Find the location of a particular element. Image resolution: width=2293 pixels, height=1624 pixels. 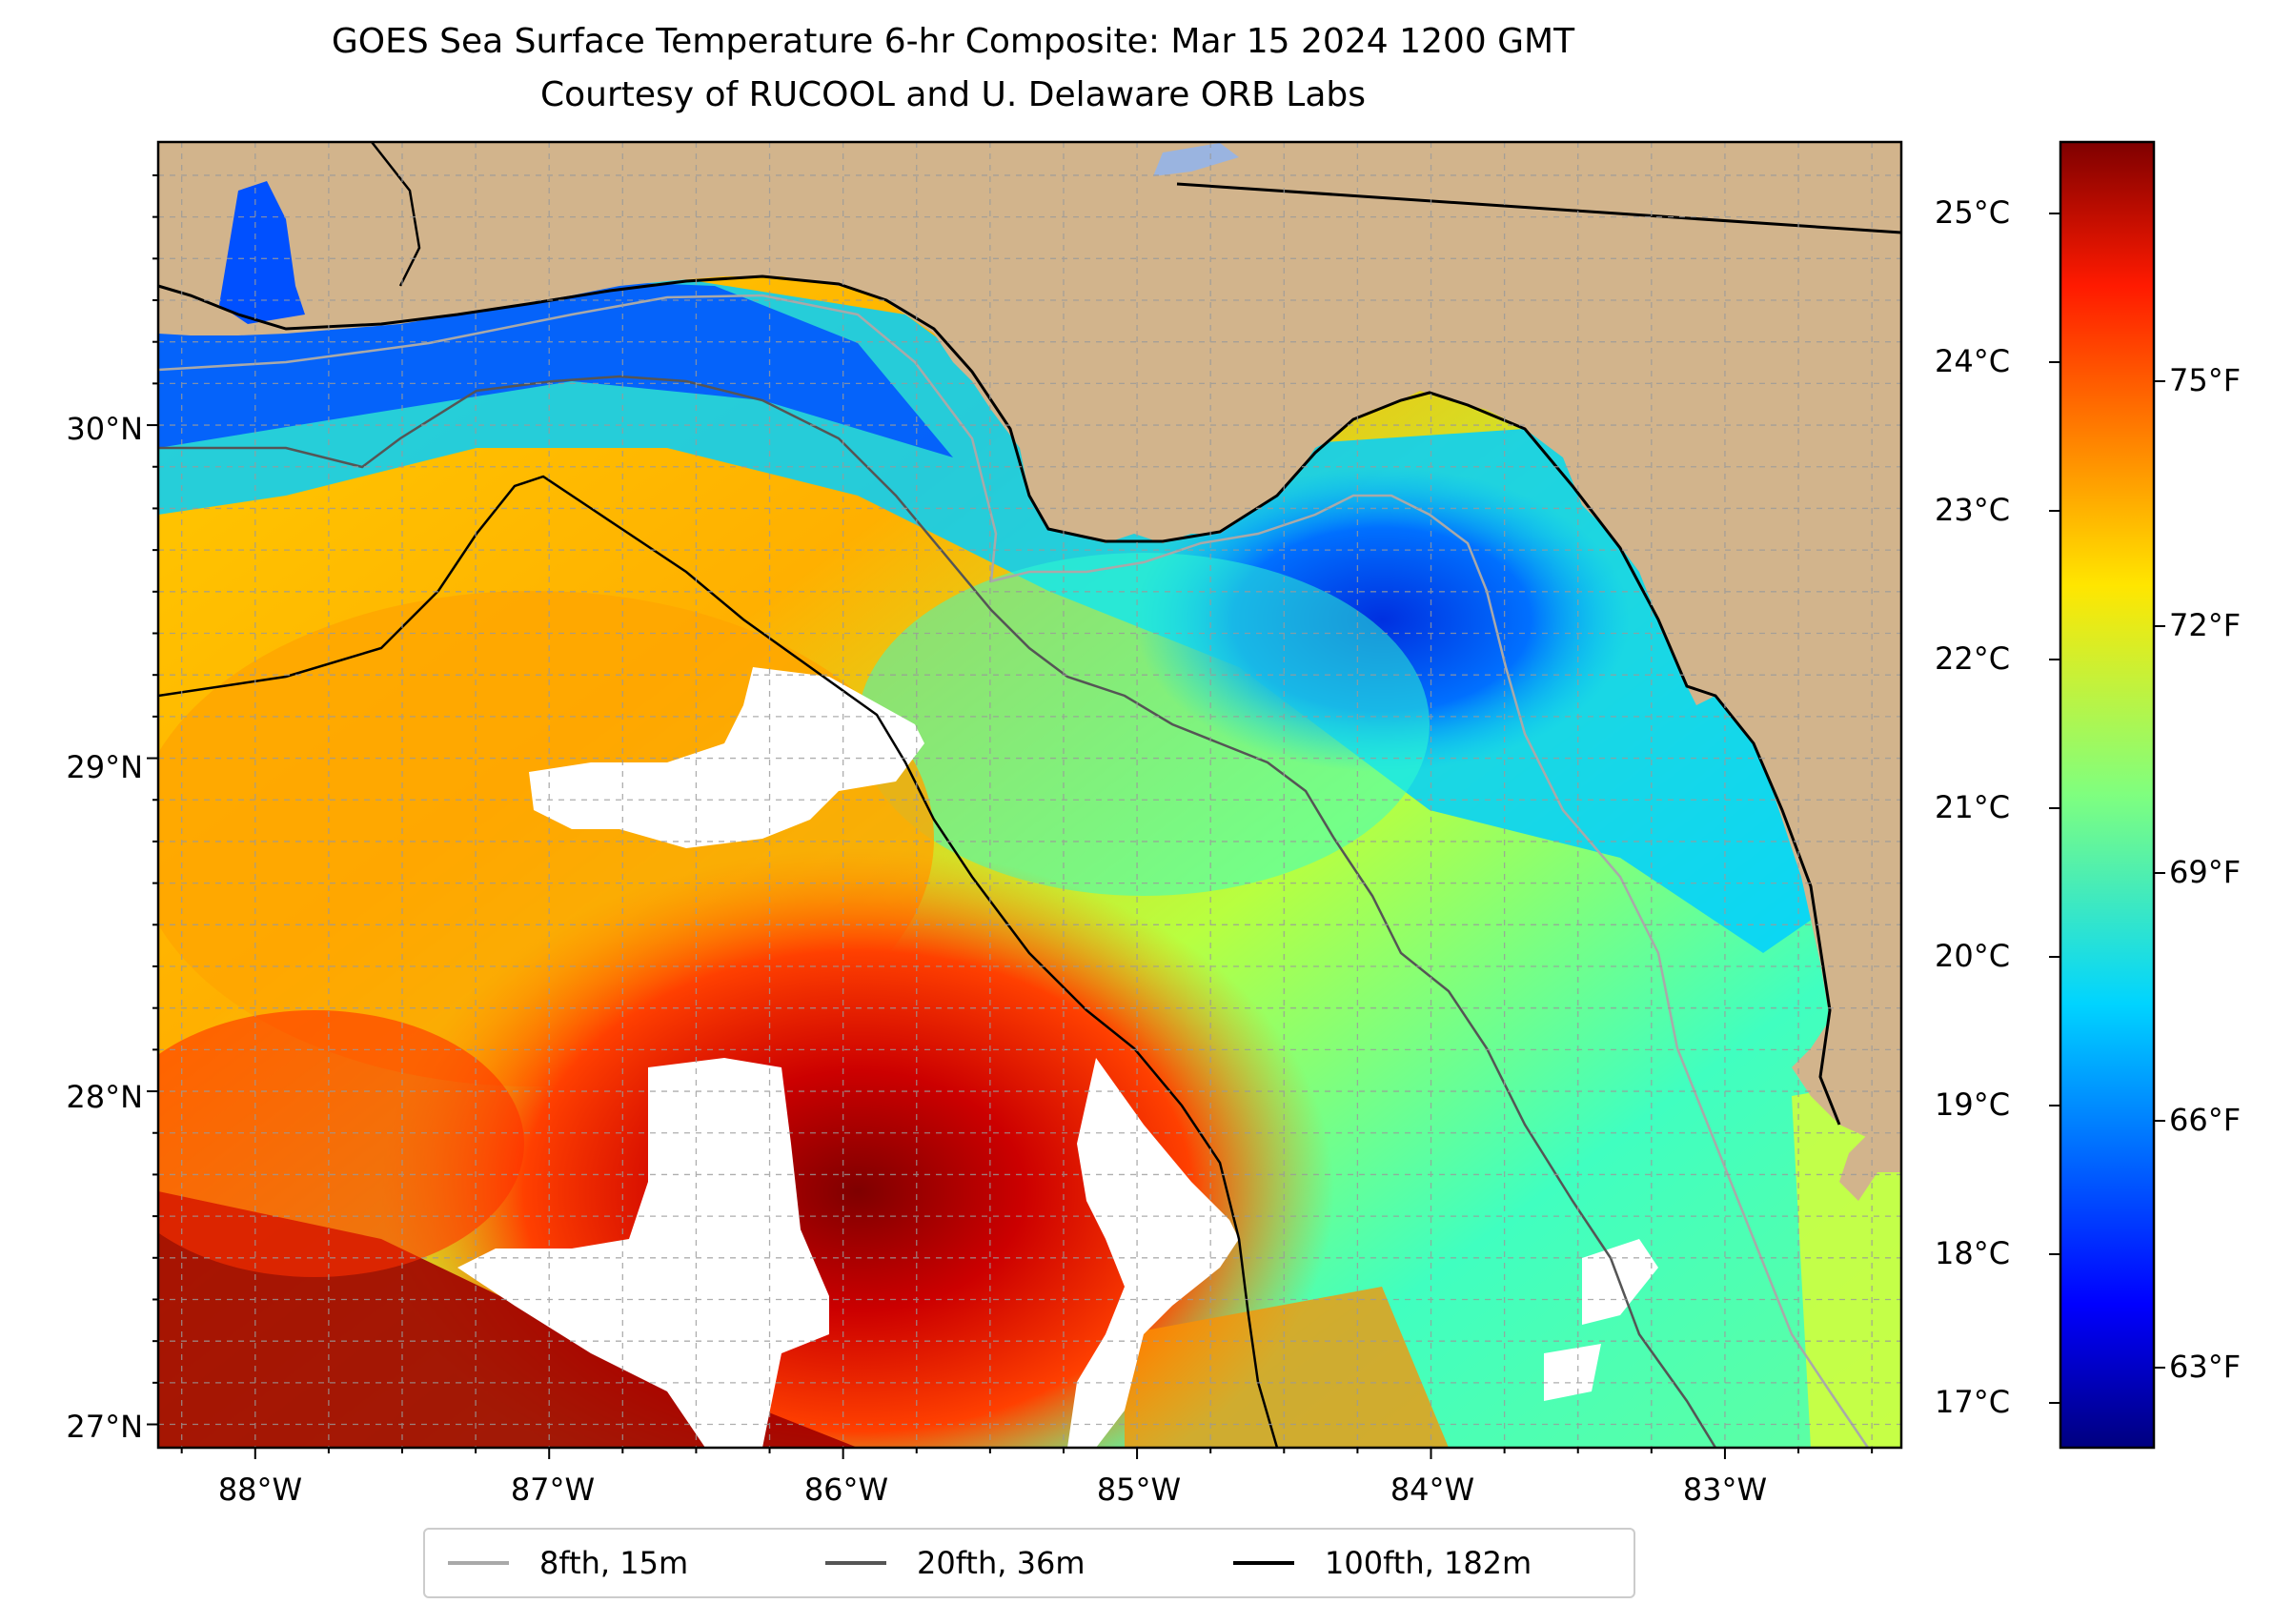

celsius-label-23: 23°C is located at coordinates (1973, 510).